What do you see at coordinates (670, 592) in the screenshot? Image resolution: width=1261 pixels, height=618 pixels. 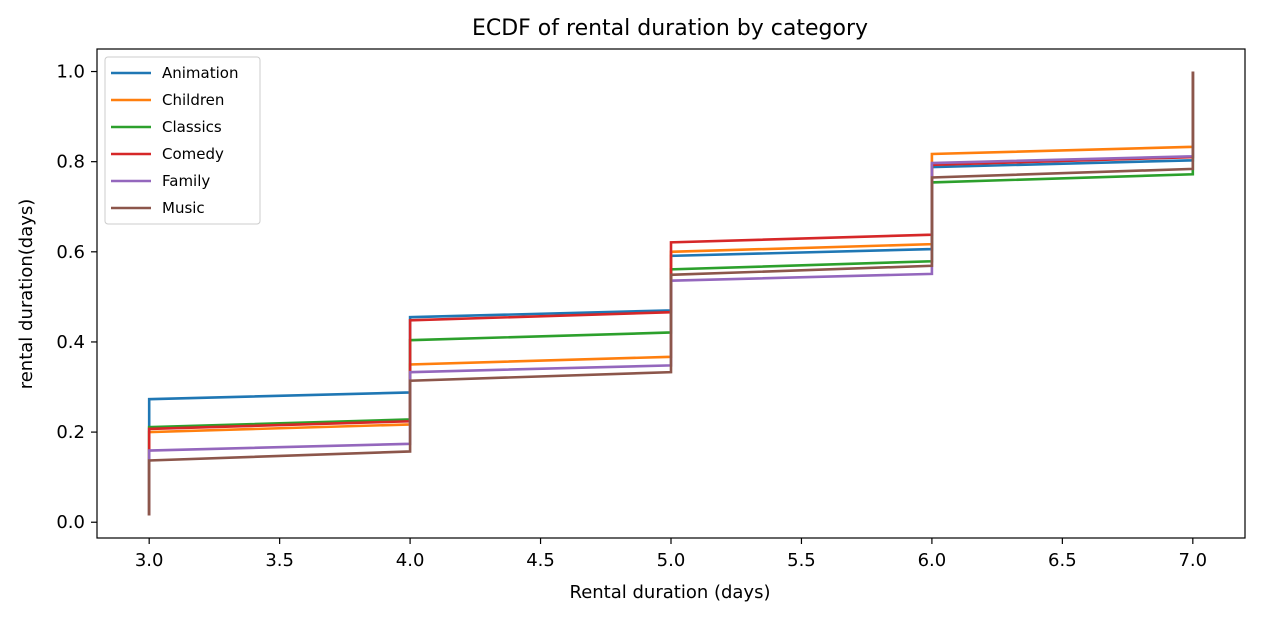 I see `x-axis-label: Rental duration (days)` at bounding box center [670, 592].